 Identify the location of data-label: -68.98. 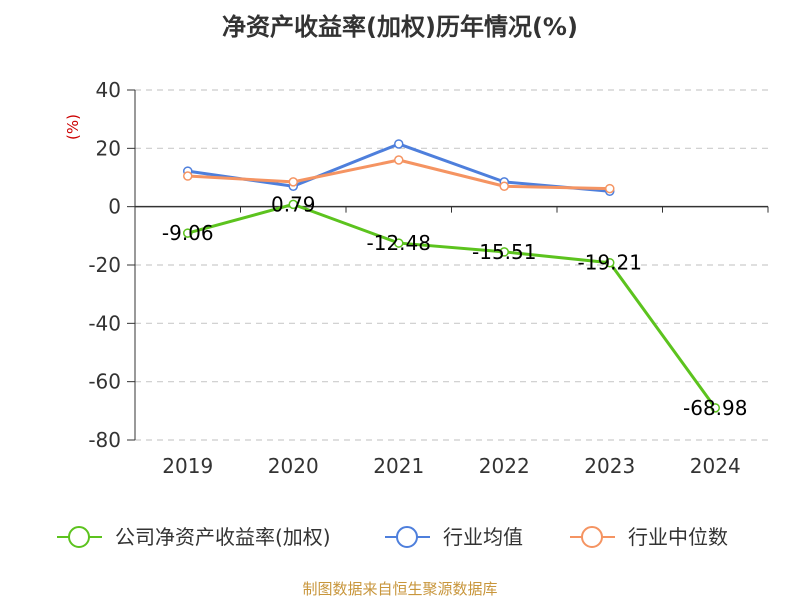
(715, 408).